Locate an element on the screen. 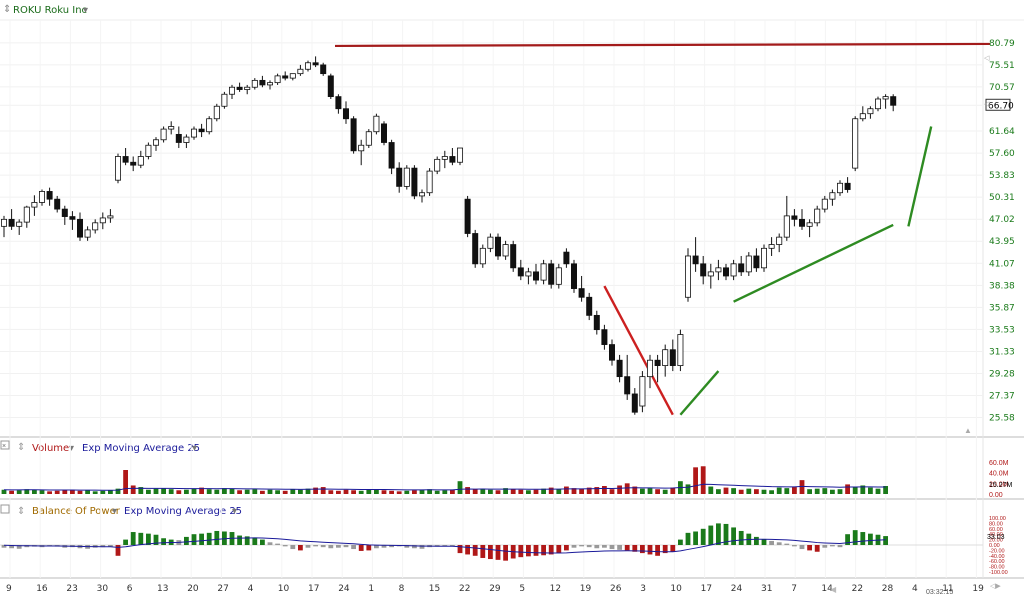  volume-menu-chevron-icon: ▾ is located at coordinates (71, 448).